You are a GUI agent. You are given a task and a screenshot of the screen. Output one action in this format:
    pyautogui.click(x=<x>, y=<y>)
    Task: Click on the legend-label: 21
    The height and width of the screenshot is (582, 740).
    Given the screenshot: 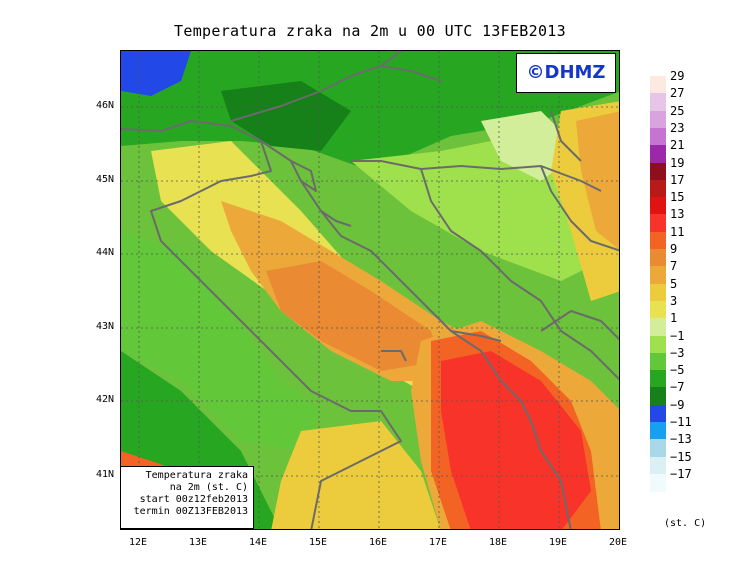 What is the action you would take?
    pyautogui.click(x=677, y=145)
    